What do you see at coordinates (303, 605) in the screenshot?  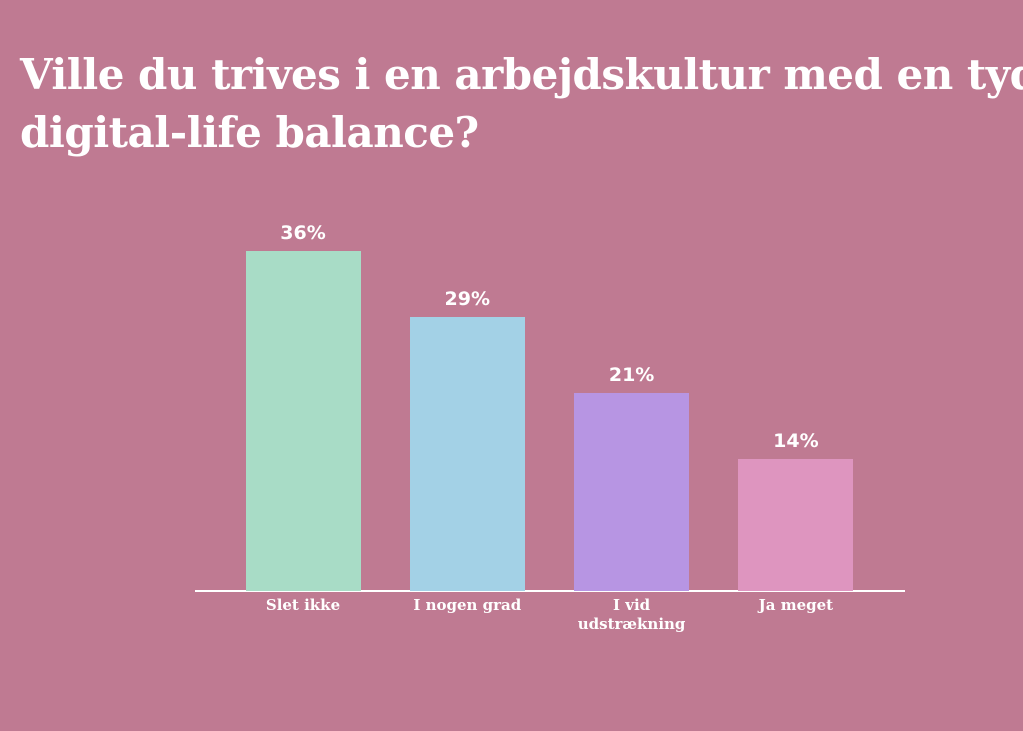 I see `x-tick-label: Slet ikke` at bounding box center [303, 605].